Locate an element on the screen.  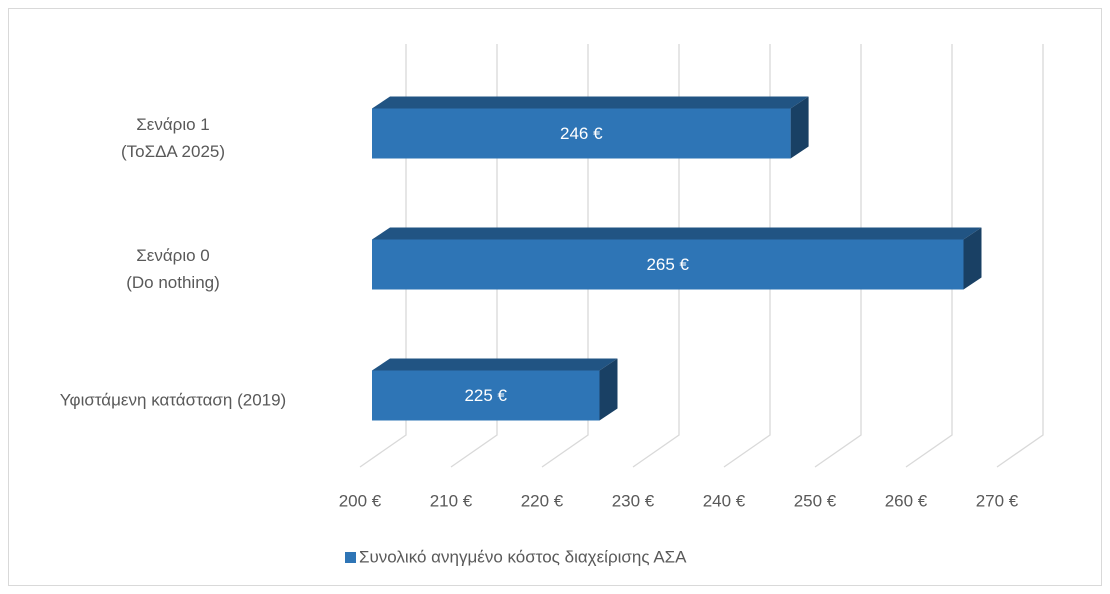
legend-swatch is located at coordinates (350, 557).